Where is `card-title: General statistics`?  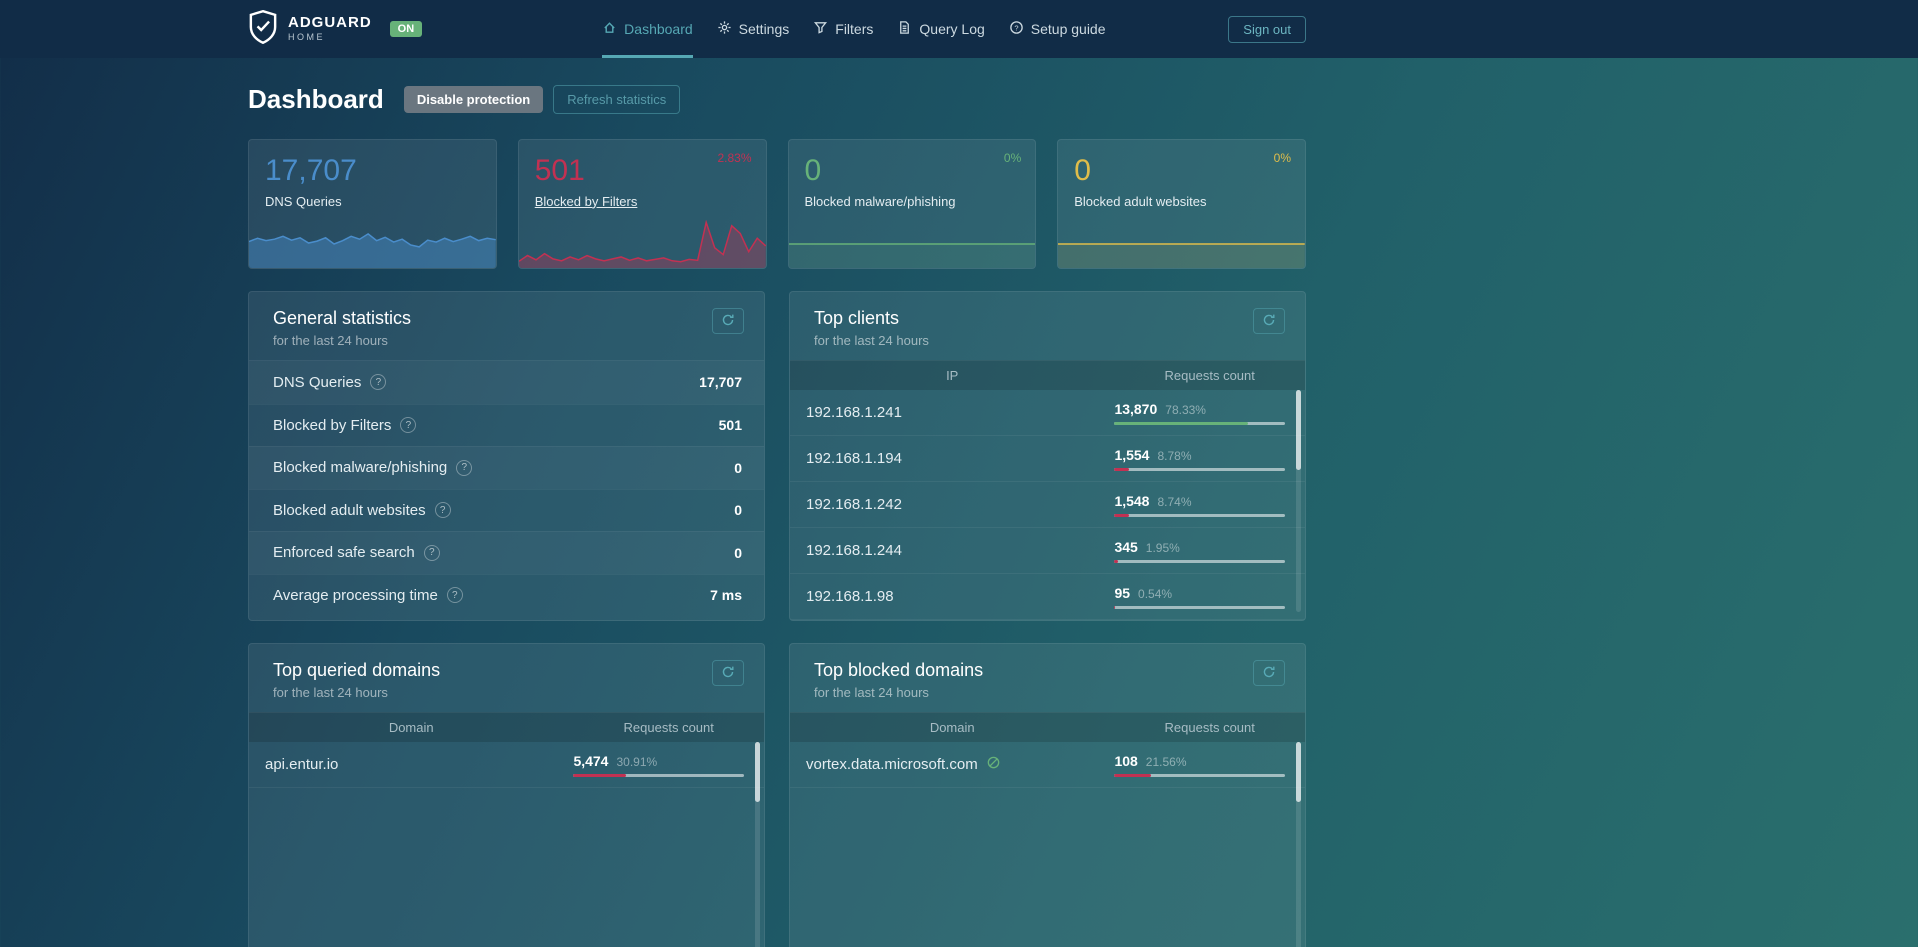
card-title: General statistics is located at coordinates (342, 318).